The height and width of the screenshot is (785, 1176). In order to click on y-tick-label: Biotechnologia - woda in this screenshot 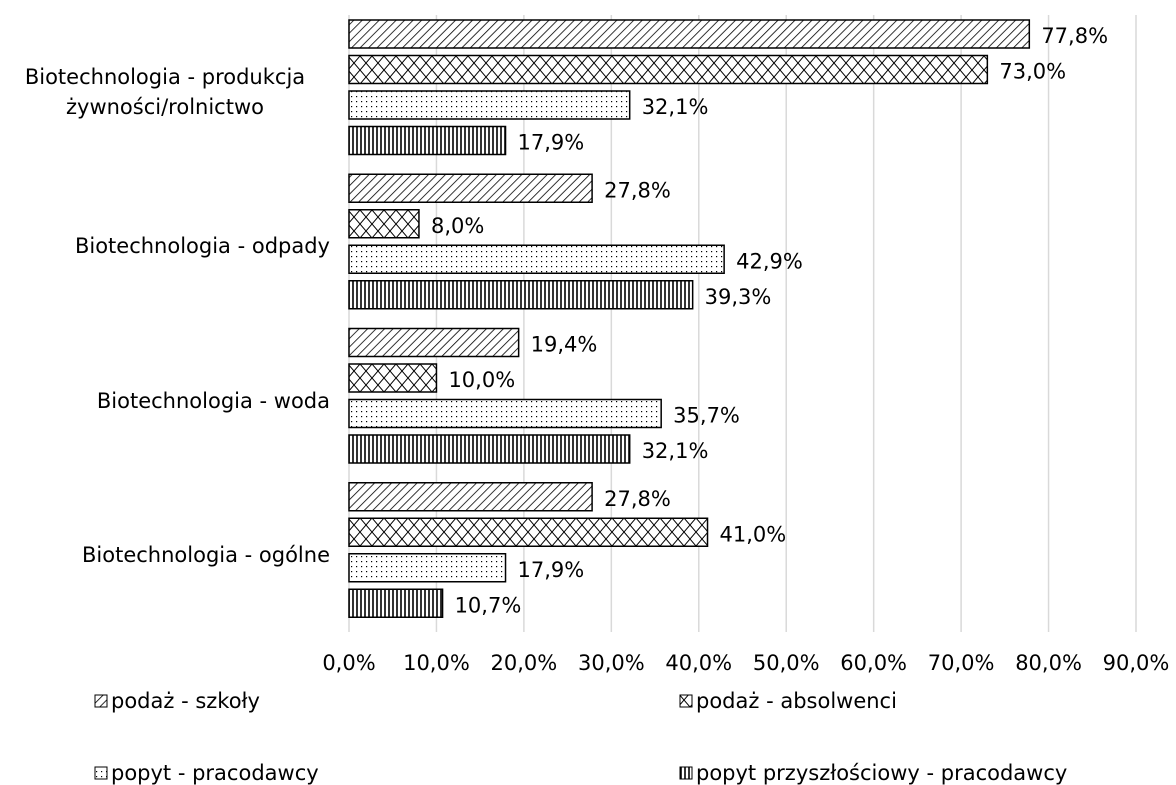, I will do `click(165, 401)`.